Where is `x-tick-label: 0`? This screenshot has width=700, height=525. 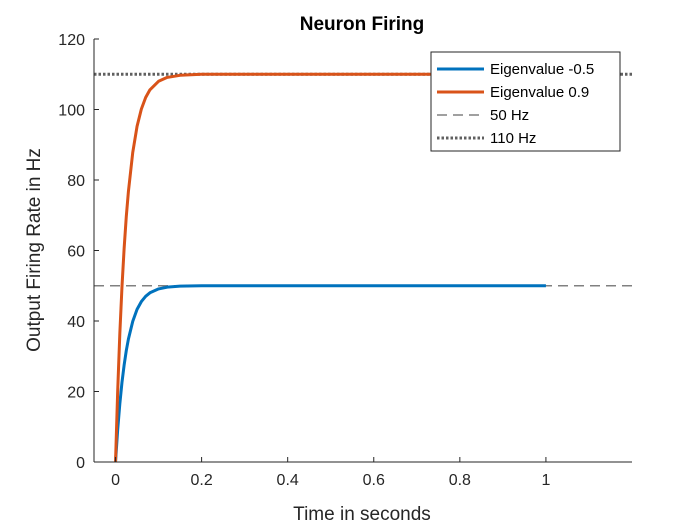 x-tick-label: 0 is located at coordinates (115, 480).